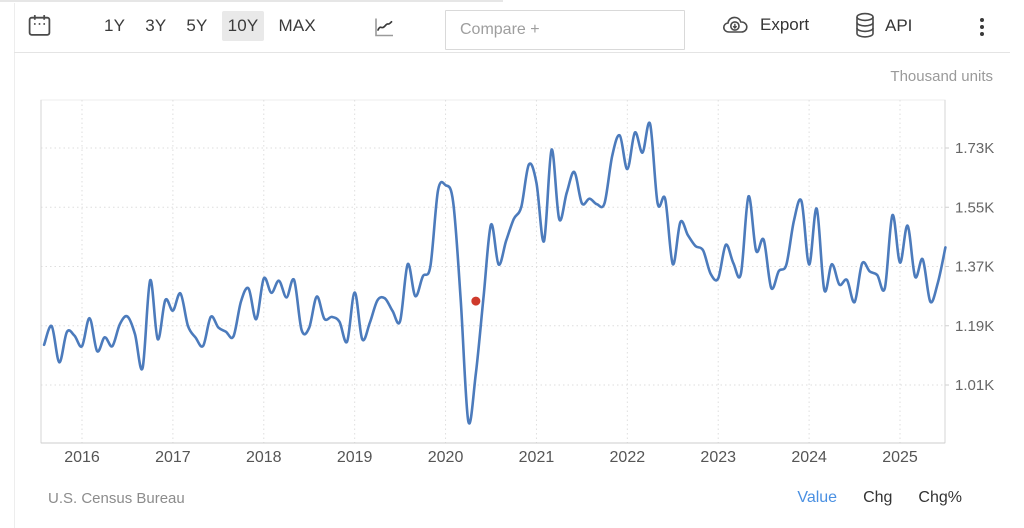 Image resolution: width=1024 pixels, height=528 pixels. Describe the element at coordinates (155, 26) in the screenshot. I see `range-button-3y: 3Y` at that location.